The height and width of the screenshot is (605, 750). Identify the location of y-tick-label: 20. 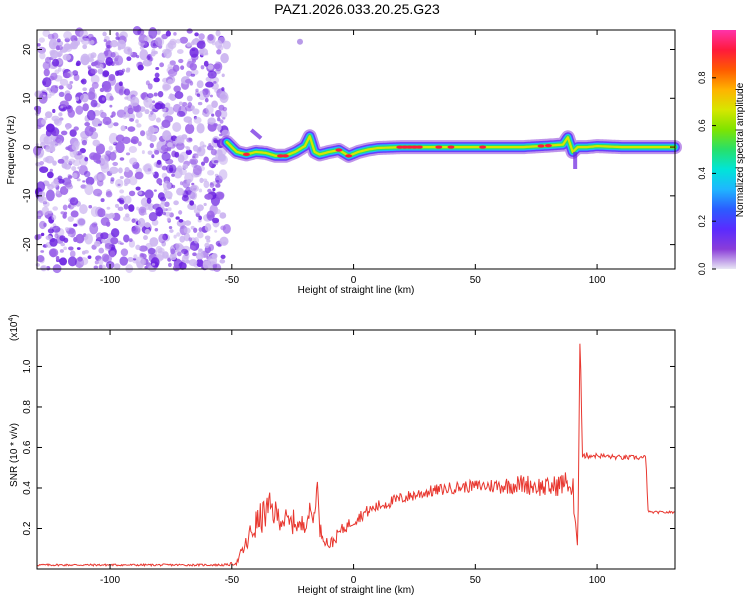
(27, 50).